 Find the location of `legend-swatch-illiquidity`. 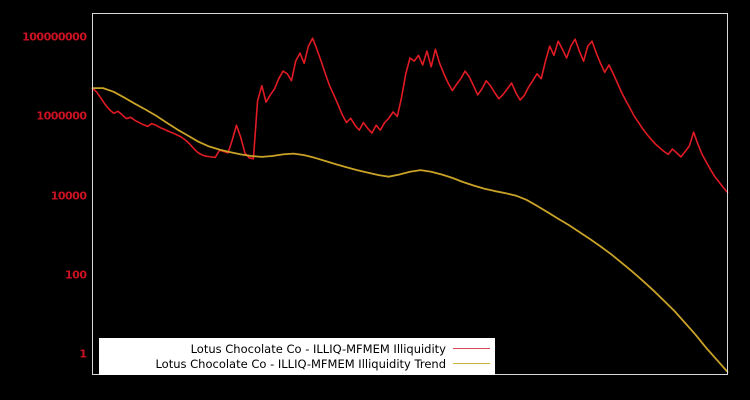

legend-swatch-illiquidity is located at coordinates (471, 348).